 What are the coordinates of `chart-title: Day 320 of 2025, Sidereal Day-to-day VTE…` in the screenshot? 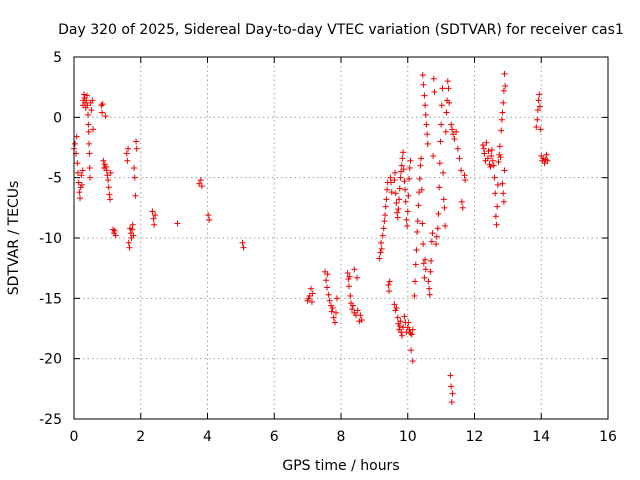 It's located at (341, 30).